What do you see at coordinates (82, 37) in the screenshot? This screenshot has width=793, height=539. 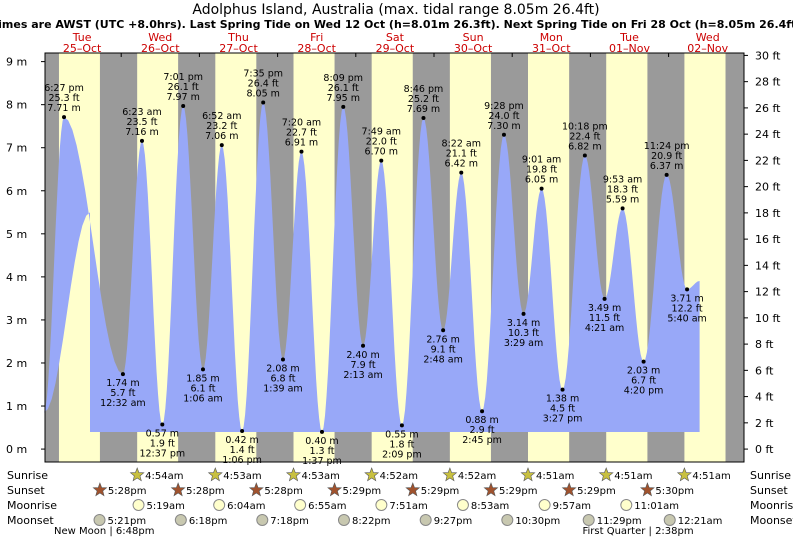 I see `day-label-0: Tue` at bounding box center [82, 37].